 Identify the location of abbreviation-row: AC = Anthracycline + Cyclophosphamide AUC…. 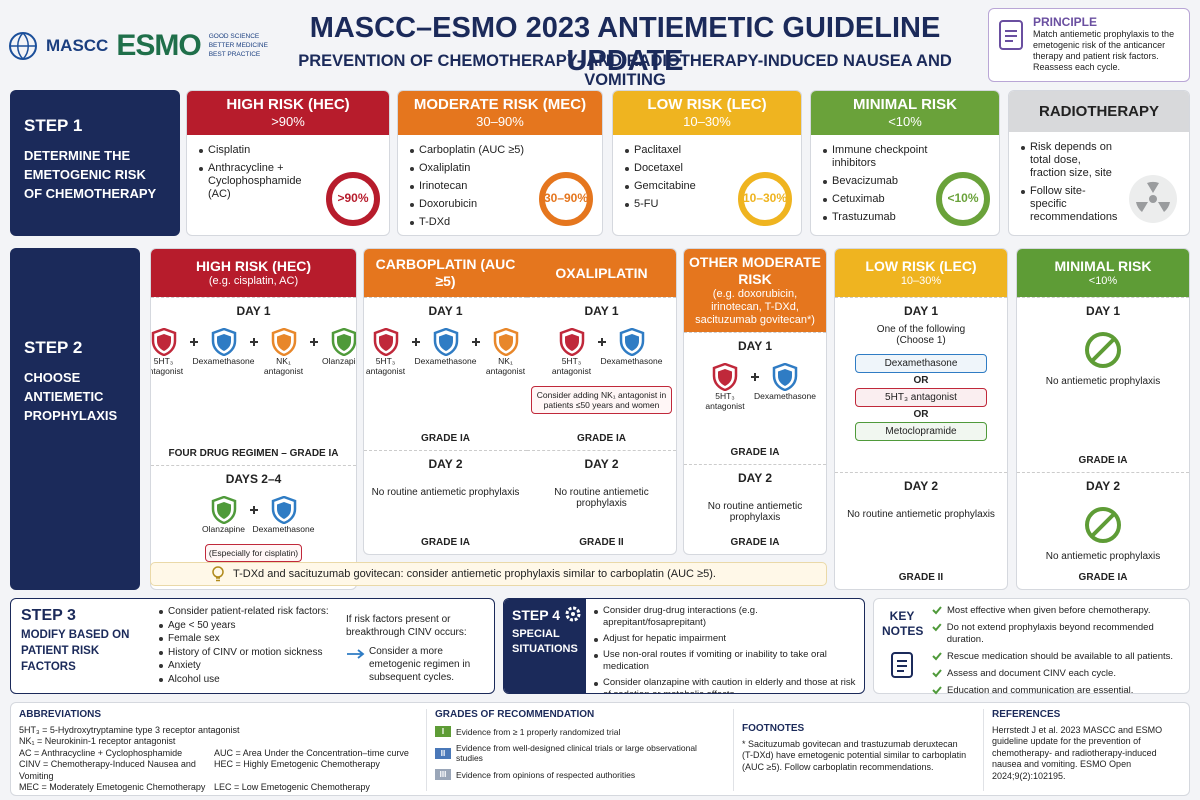
(219, 754).